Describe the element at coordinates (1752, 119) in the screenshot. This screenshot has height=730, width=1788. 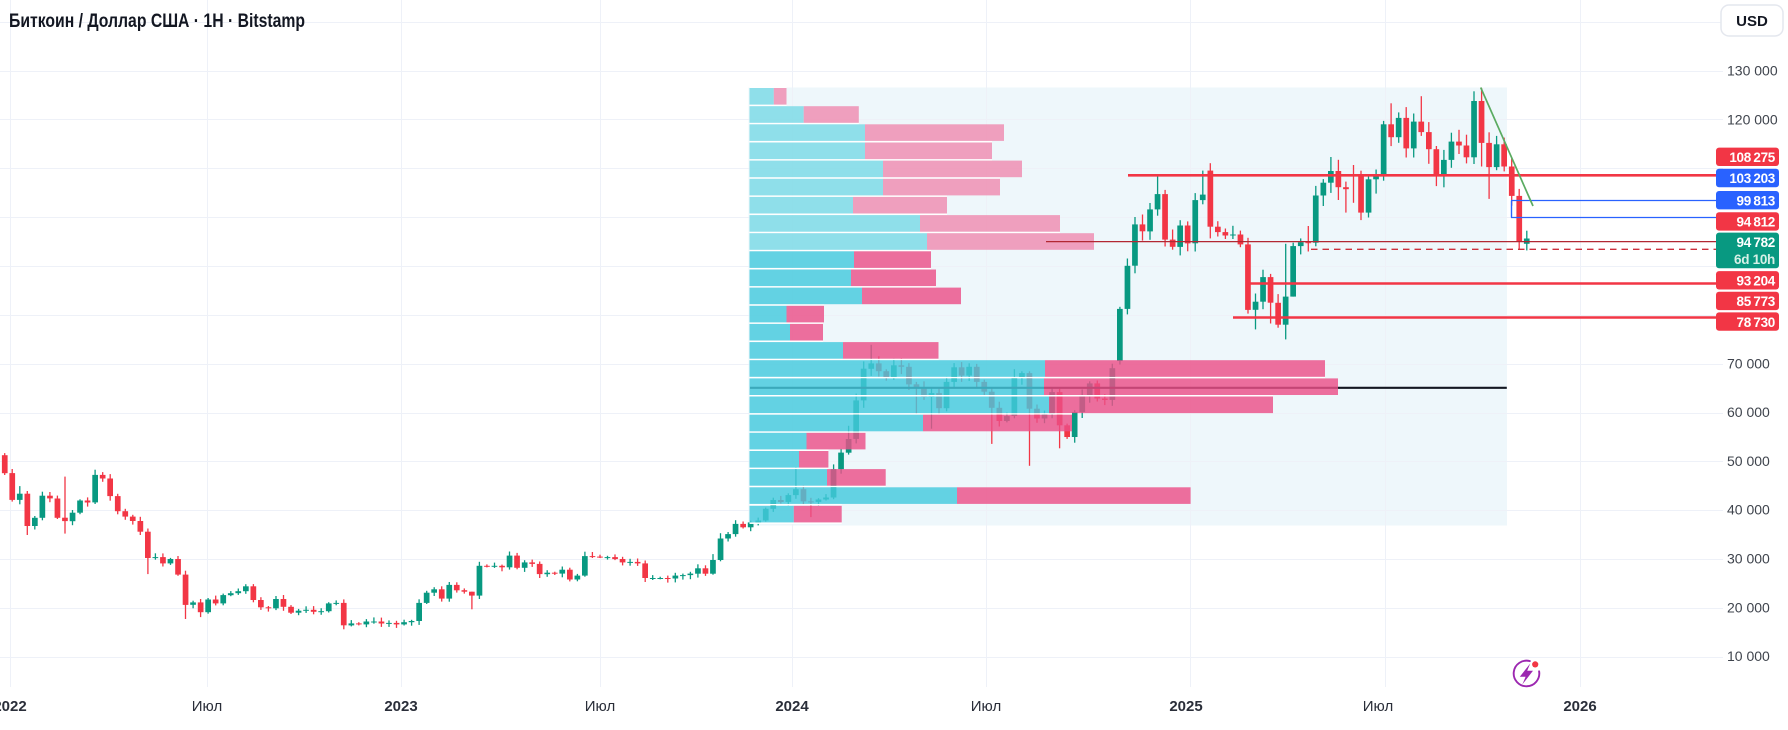
I see `svg-text: 120 000` at that location.